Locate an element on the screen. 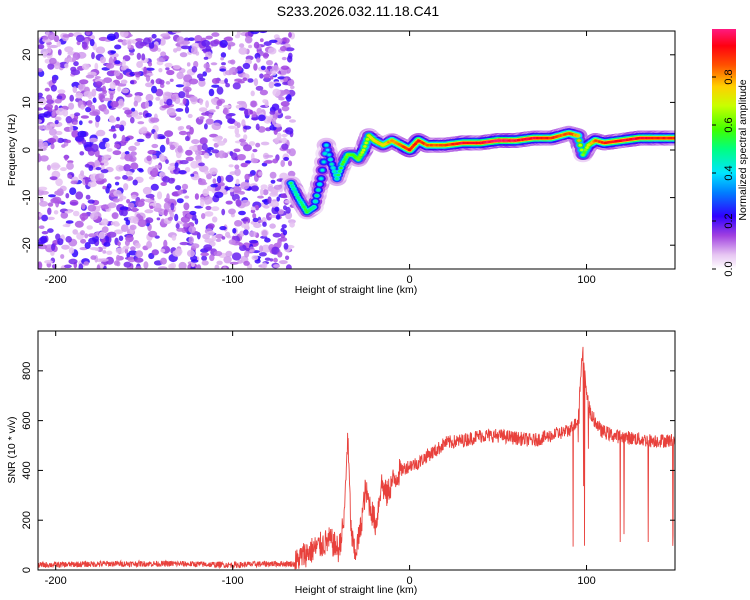 This screenshot has height=600, width=750. y-tick-label: 800 is located at coordinates (27, 371).